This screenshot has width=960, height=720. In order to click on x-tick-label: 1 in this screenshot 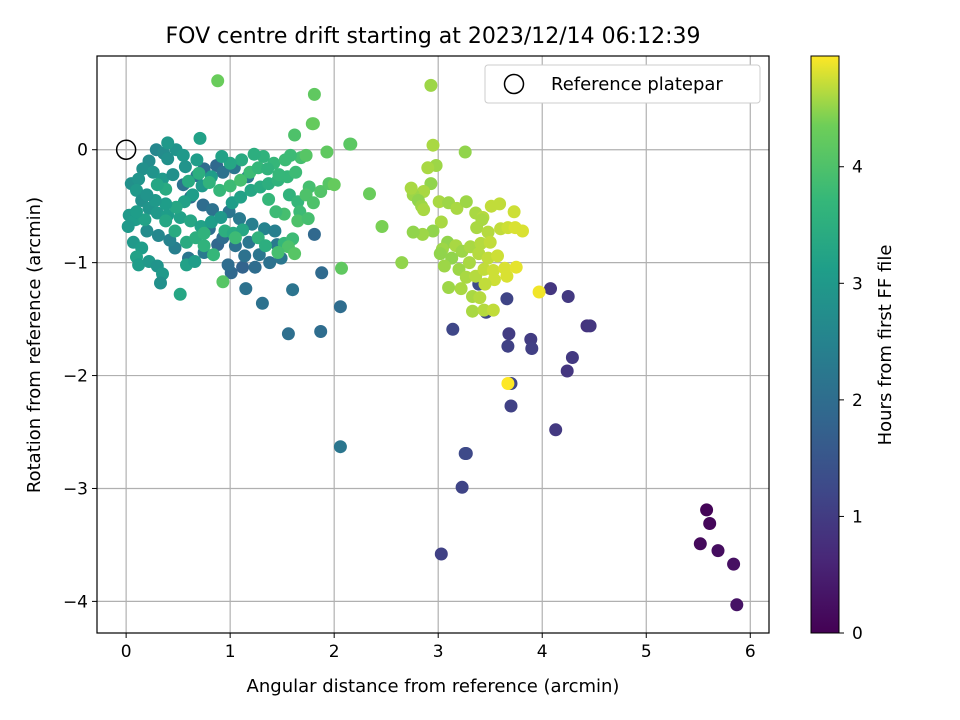, I will do `click(230, 652)`.